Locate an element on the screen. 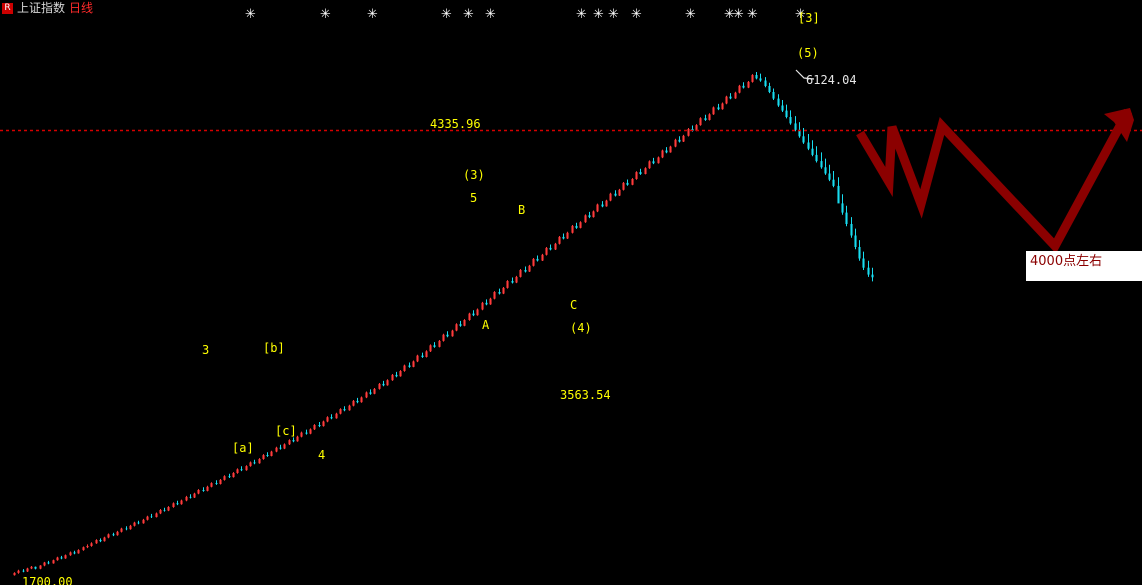  wave-label-bracket-c: [c] is located at coordinates (286, 431).